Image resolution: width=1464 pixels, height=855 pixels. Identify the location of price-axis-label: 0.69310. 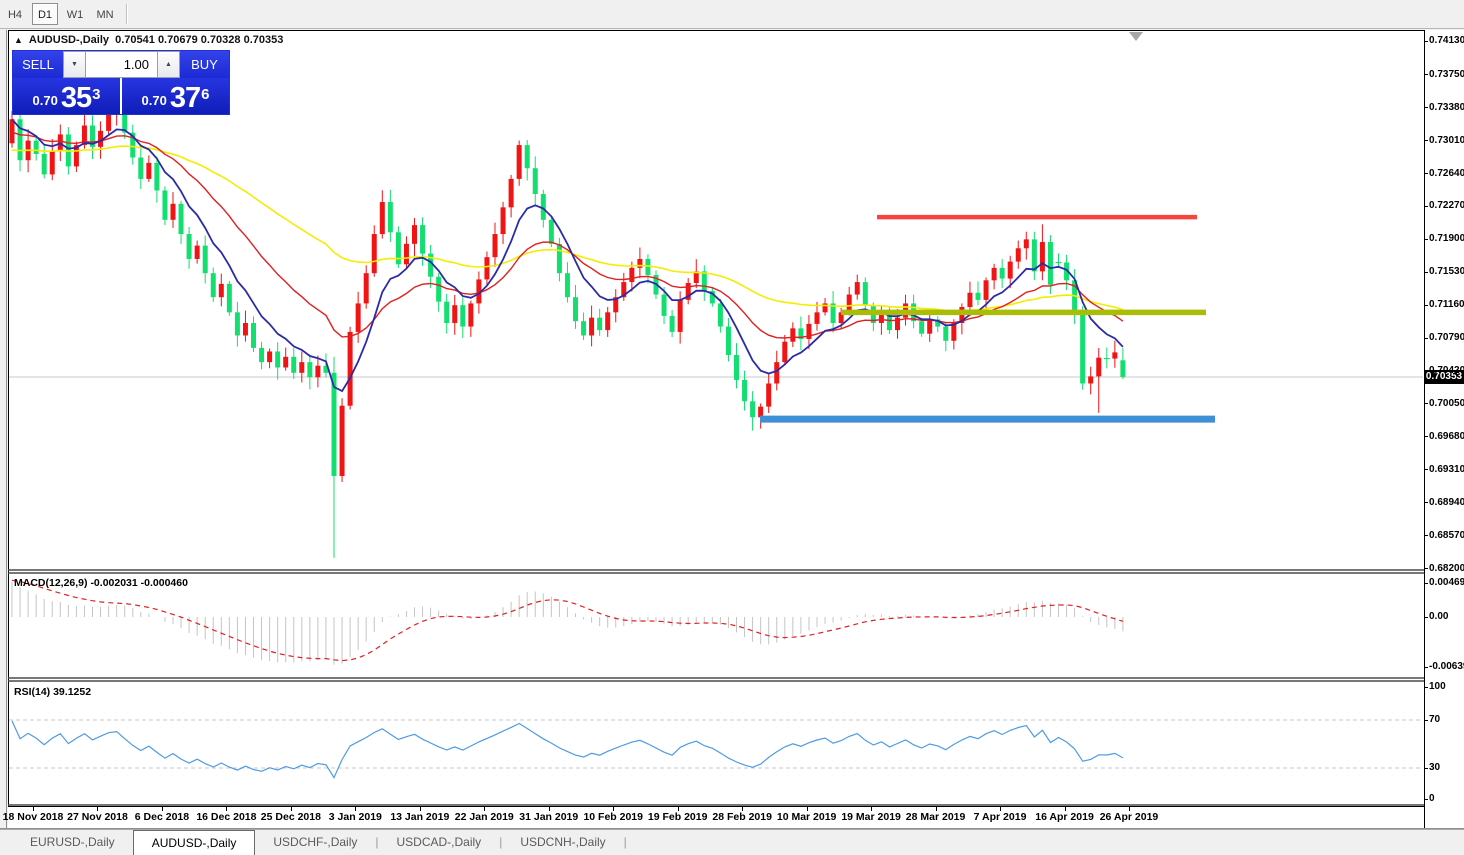
(1446, 469).